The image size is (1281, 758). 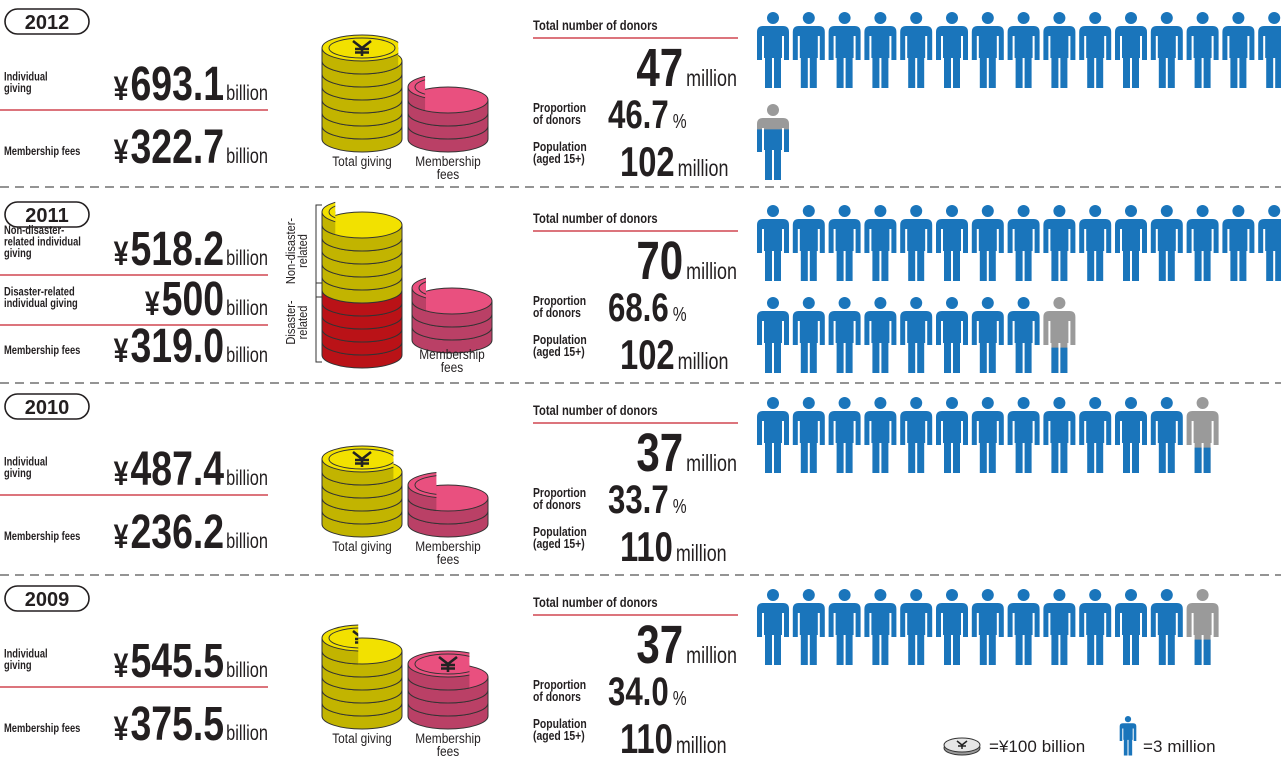 What do you see at coordinates (39, 291) in the screenshot?
I see `giving-label: Disaster-related` at bounding box center [39, 291].